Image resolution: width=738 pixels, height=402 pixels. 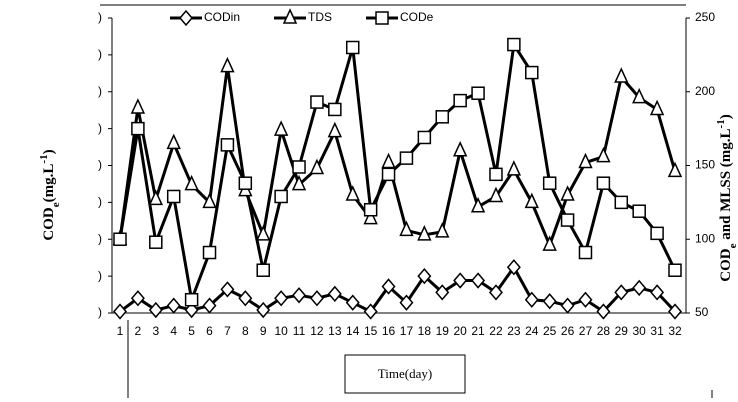 What do you see at coordinates (550, 331) in the screenshot?
I see `x-tick-label: 25` at bounding box center [550, 331].